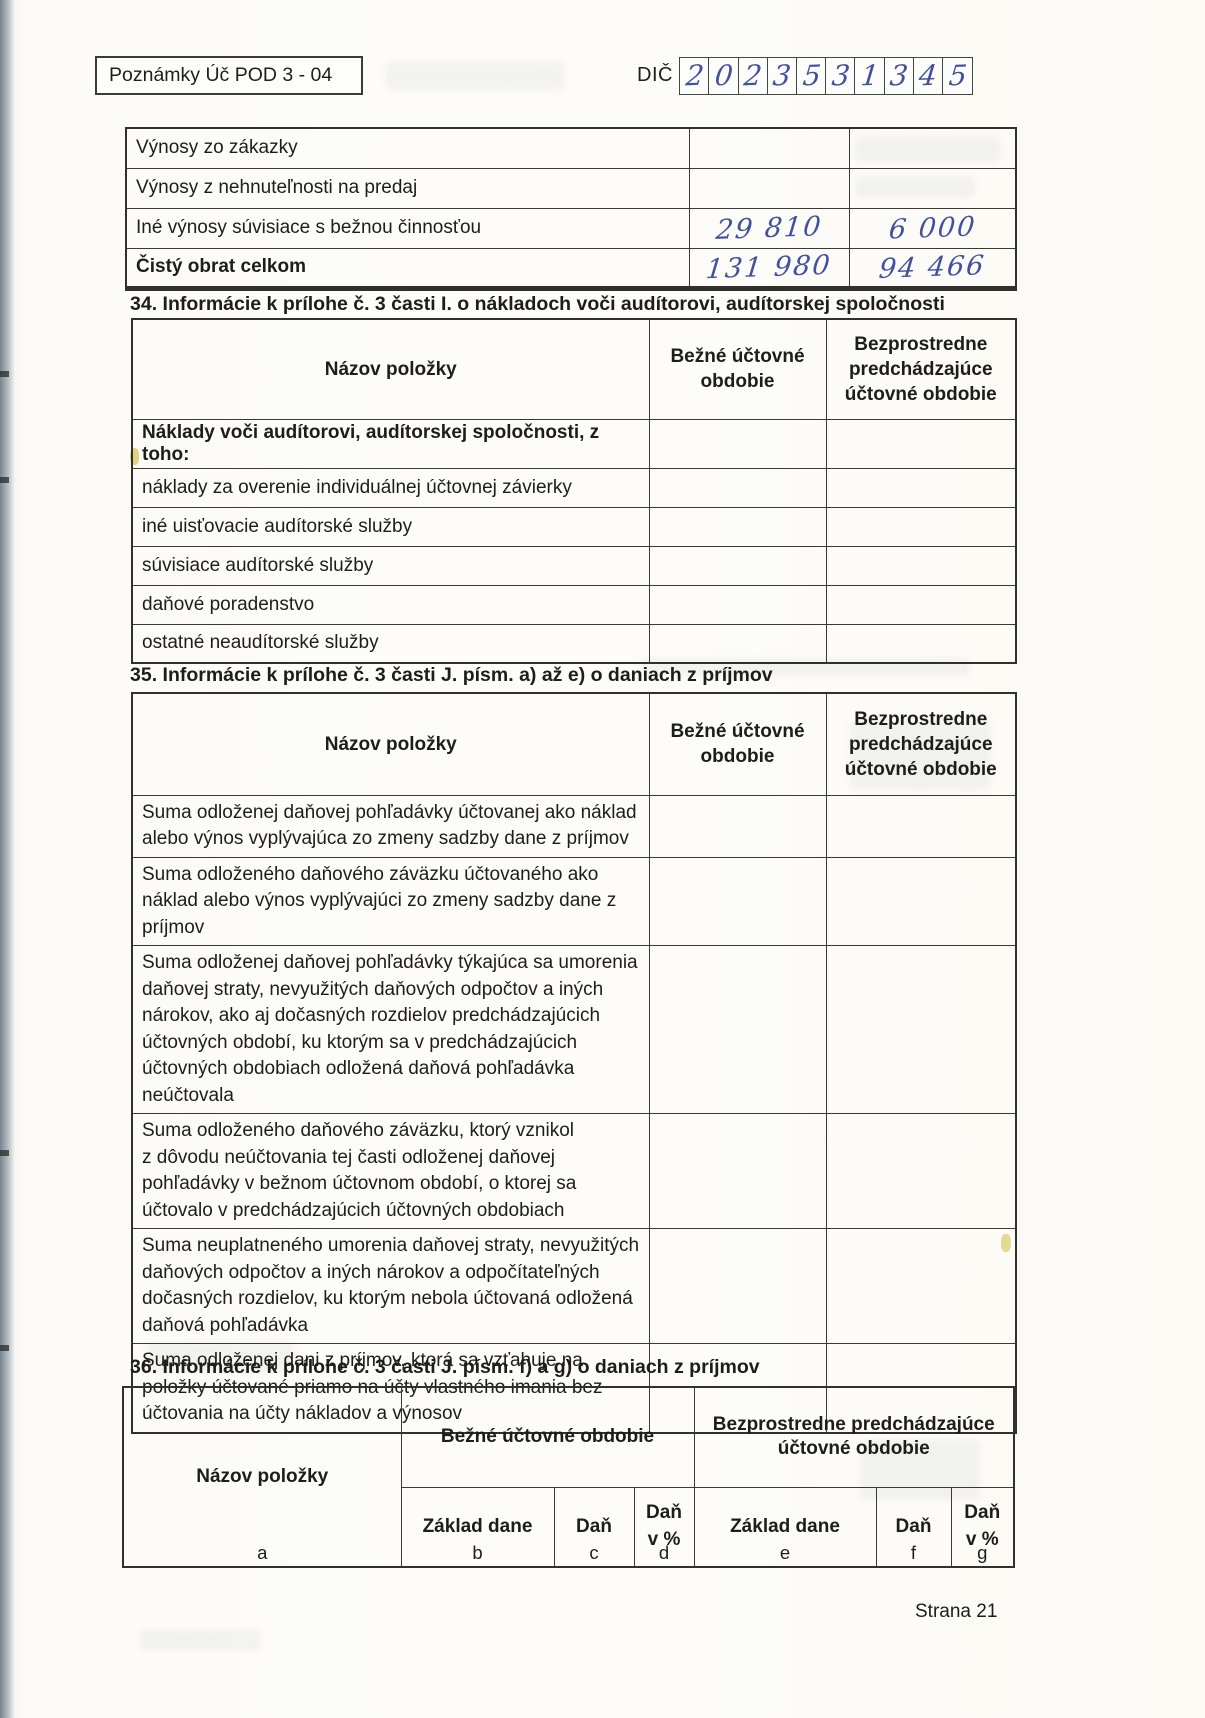 The width and height of the screenshot is (1205, 1718). I want to click on dic-digit-cell: 5, so click(811, 75).